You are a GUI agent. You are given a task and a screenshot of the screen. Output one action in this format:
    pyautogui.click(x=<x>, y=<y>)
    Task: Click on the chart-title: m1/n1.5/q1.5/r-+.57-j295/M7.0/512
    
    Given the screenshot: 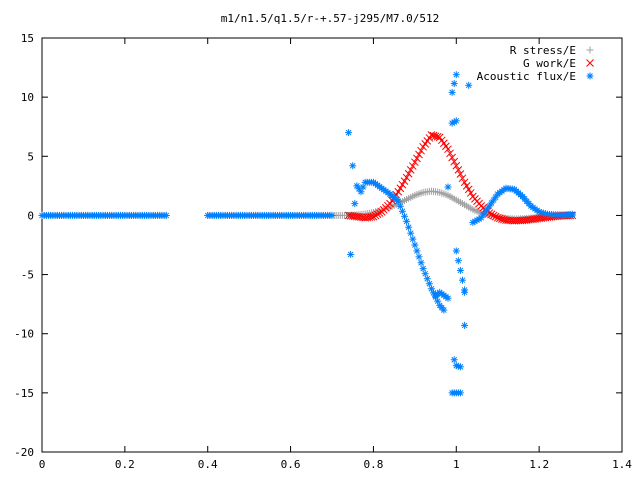 What is the action you would take?
    pyautogui.click(x=330, y=18)
    